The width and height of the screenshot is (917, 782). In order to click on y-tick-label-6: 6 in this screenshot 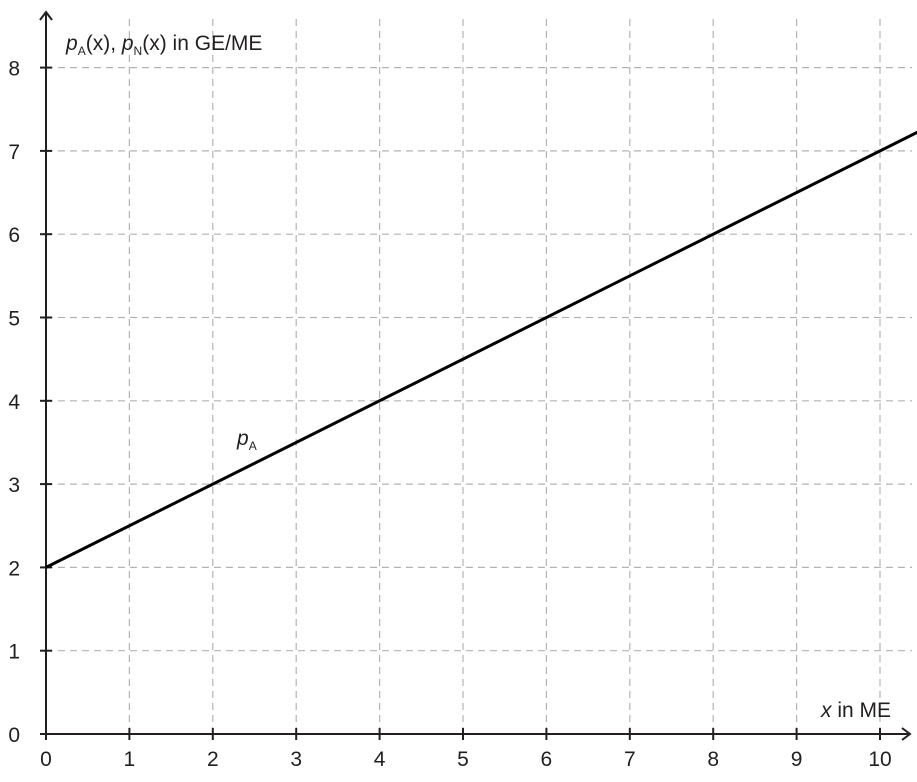, I will do `click(14, 235)`.